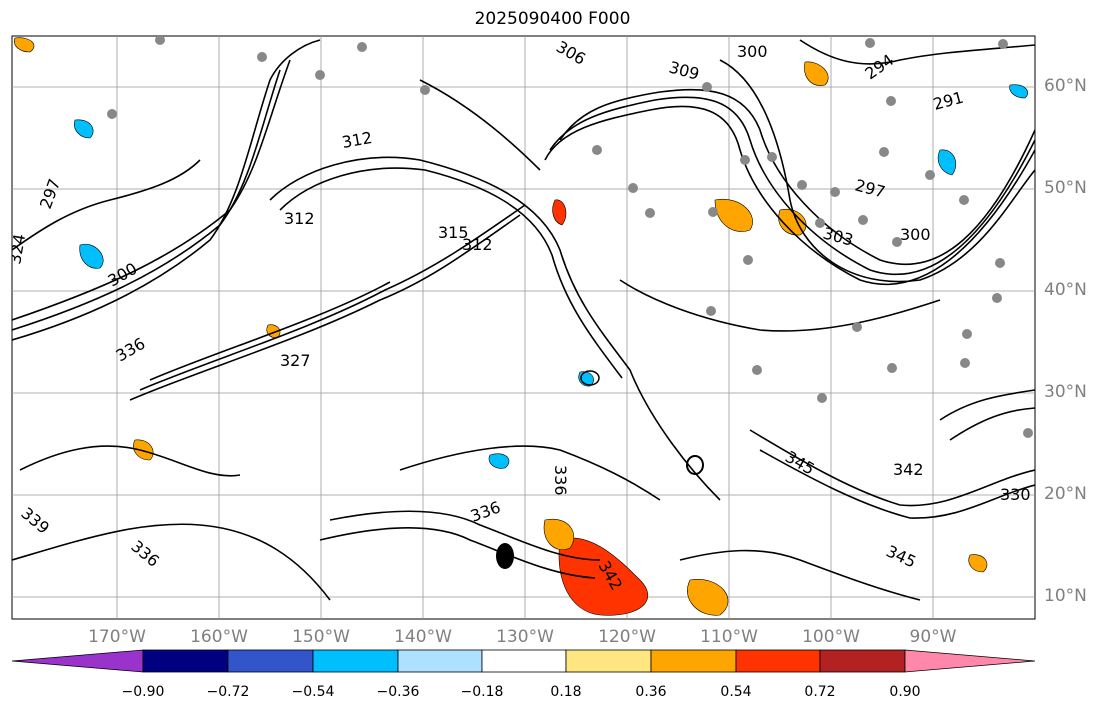  What do you see at coordinates (482, 692) in the screenshot?
I see `colorbar-tick-label: −0.18` at bounding box center [482, 692].